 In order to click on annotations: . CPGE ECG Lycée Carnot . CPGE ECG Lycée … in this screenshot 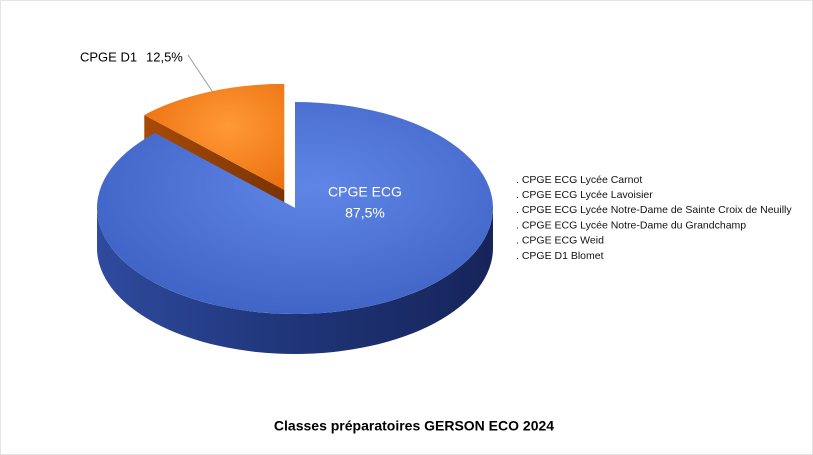, I will do `click(654, 218)`.